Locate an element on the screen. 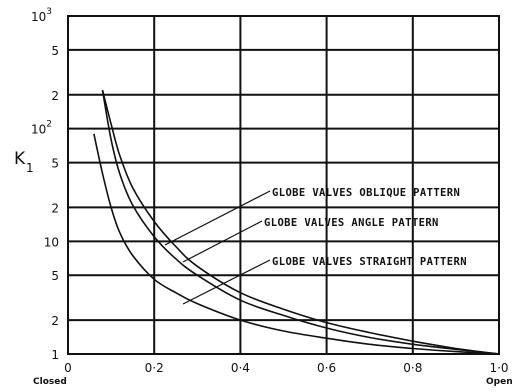  x-tick-label: 1·0 is located at coordinates (498, 368).